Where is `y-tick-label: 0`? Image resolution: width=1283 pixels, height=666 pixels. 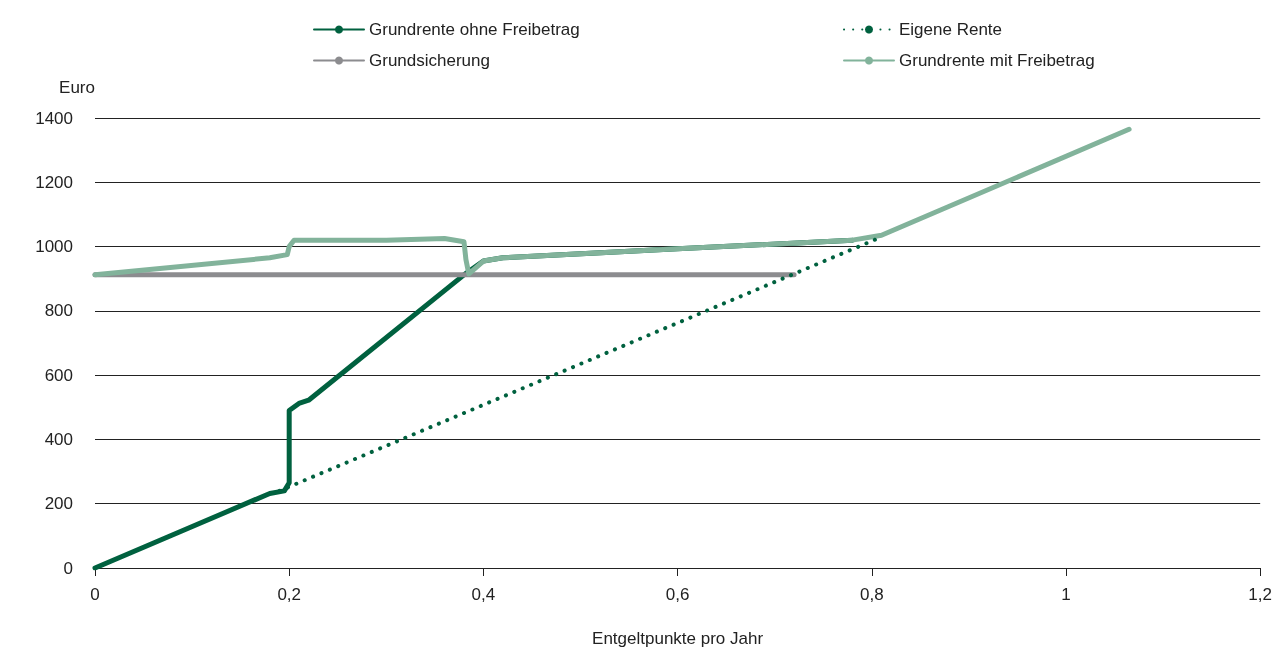 y-tick-label: 0 is located at coordinates (68, 568).